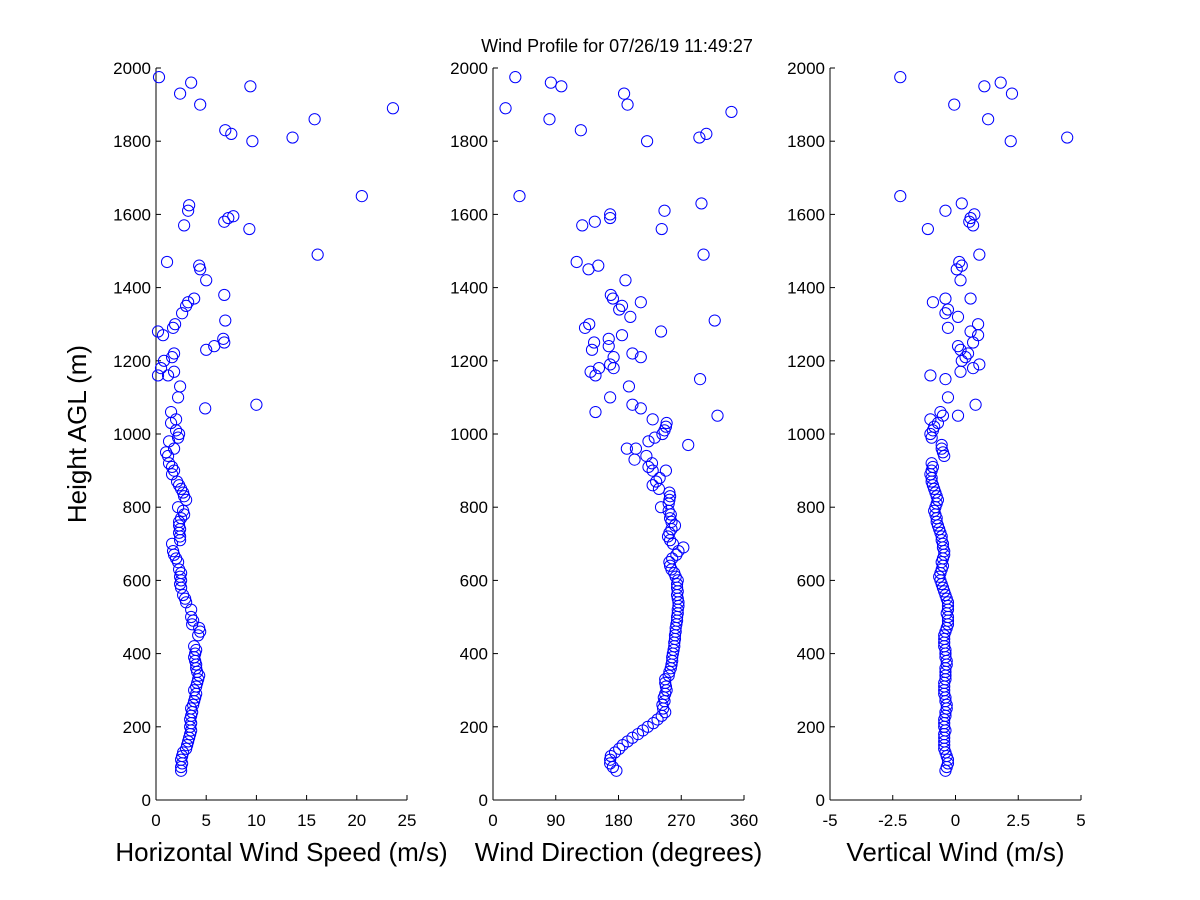  What do you see at coordinates (618, 820) in the screenshot?
I see `x-tick-label: 180` at bounding box center [618, 820].